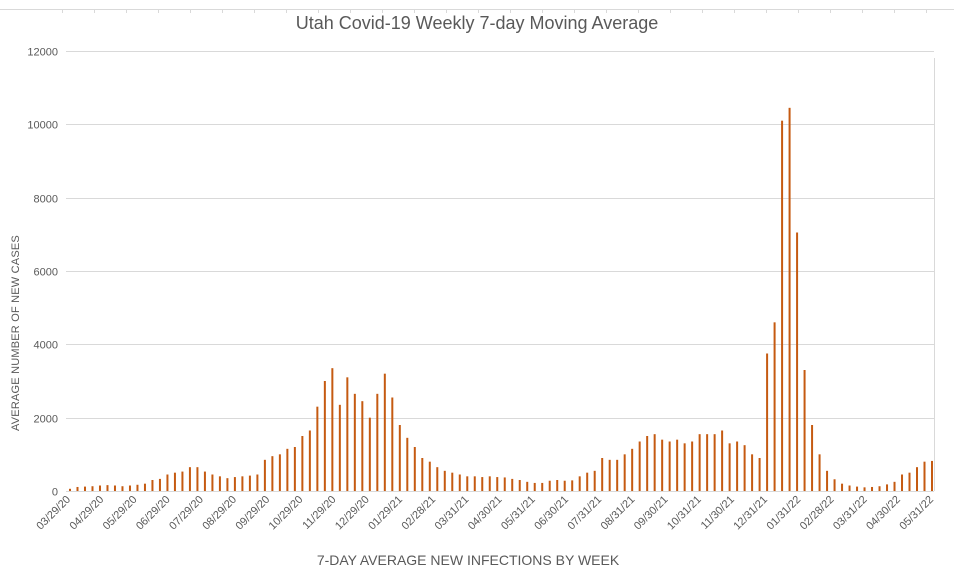 This screenshot has height=575, width=954. I want to click on x-tick-label: 07/29/20, so click(186, 513).